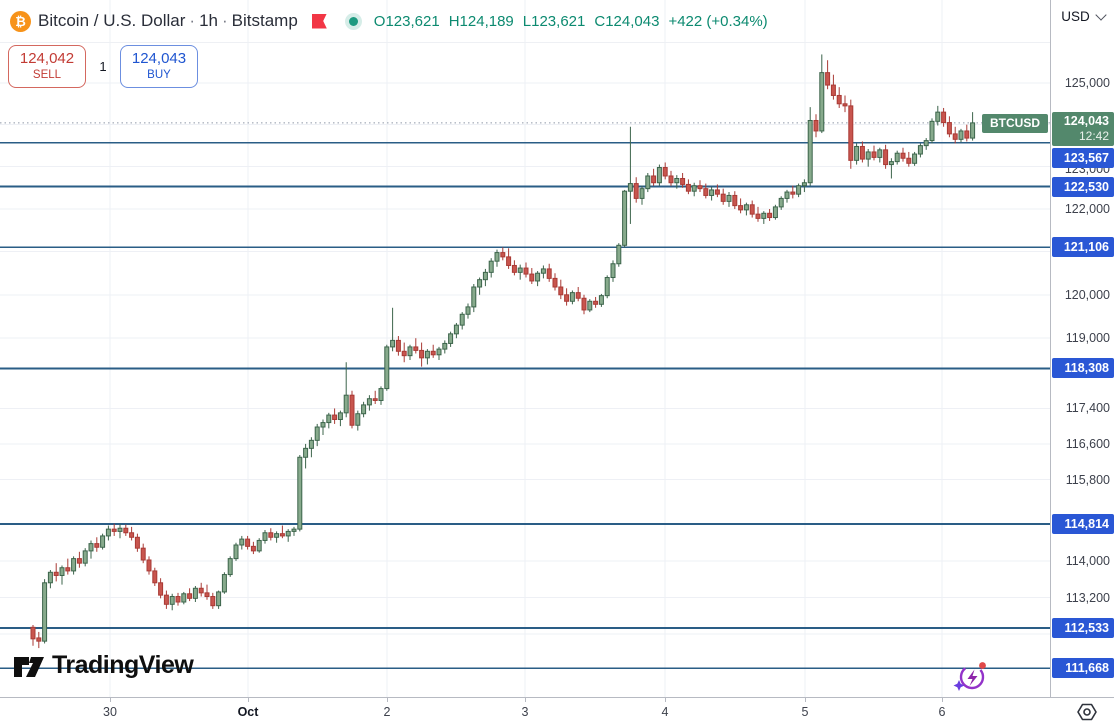  What do you see at coordinates (525, 712) in the screenshot?
I see `time-axis-label: 3` at bounding box center [525, 712].